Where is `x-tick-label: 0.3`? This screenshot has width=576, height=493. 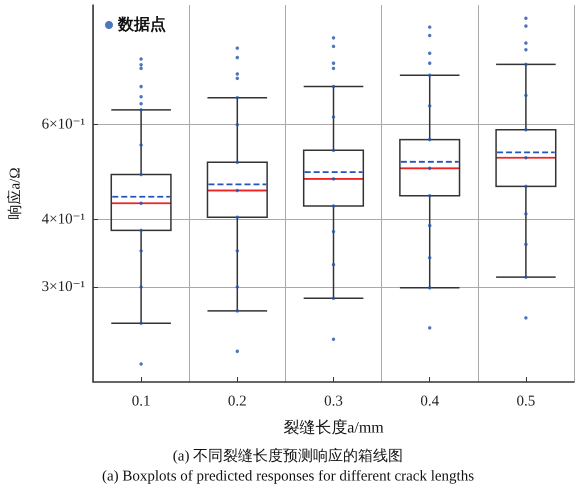 x-tick-label: 0.3 is located at coordinates (333, 402).